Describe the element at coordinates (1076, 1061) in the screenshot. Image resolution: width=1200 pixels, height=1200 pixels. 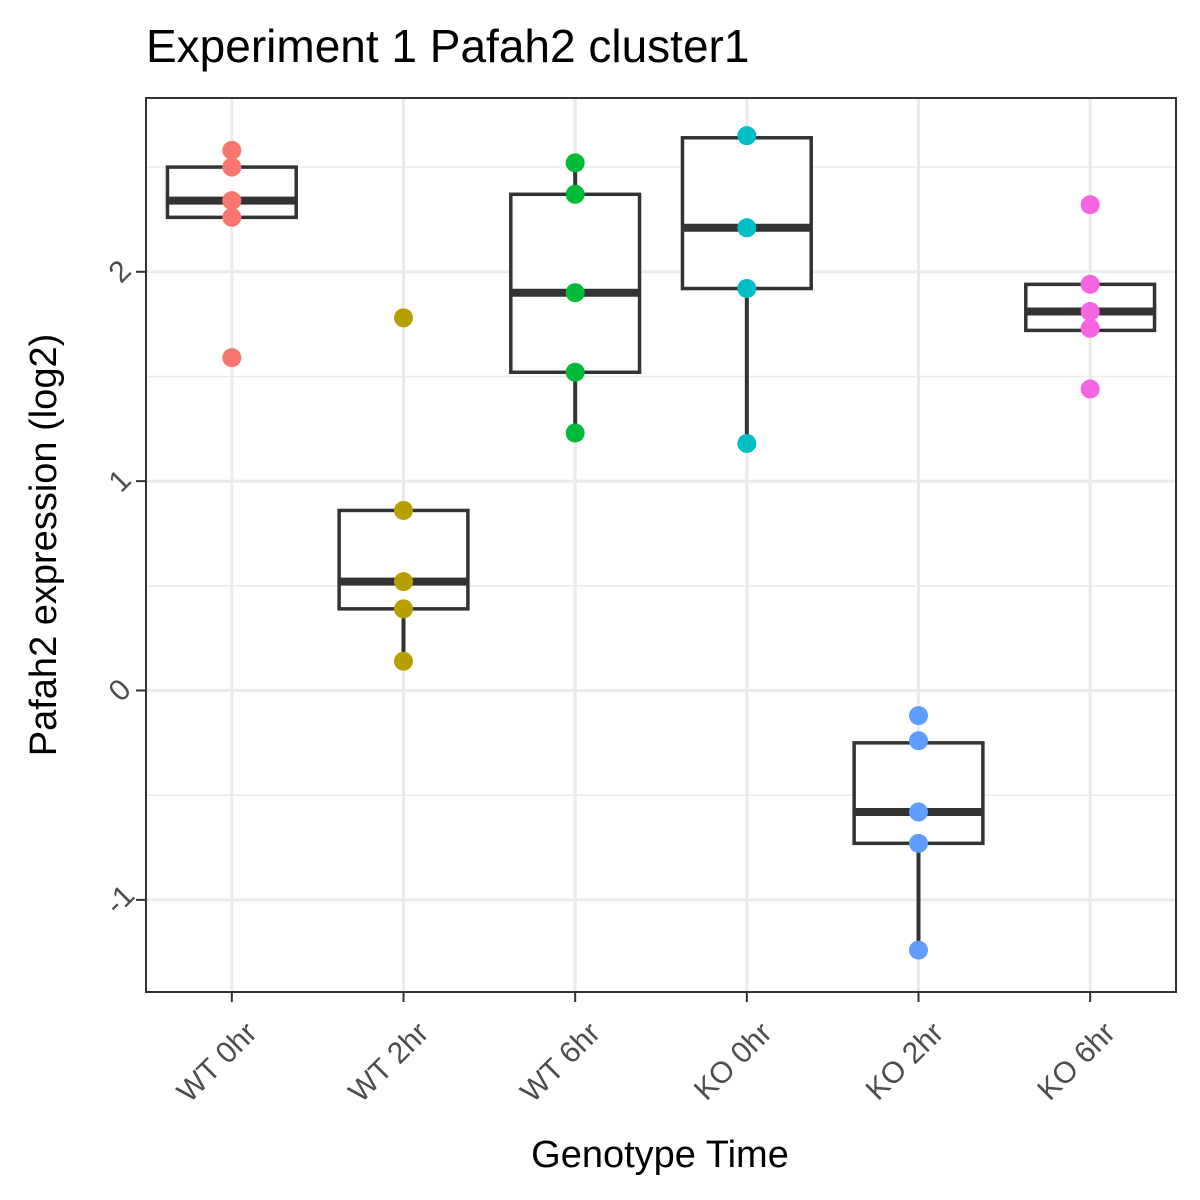
I see `x-tick-label-5: KO 6hr` at that location.